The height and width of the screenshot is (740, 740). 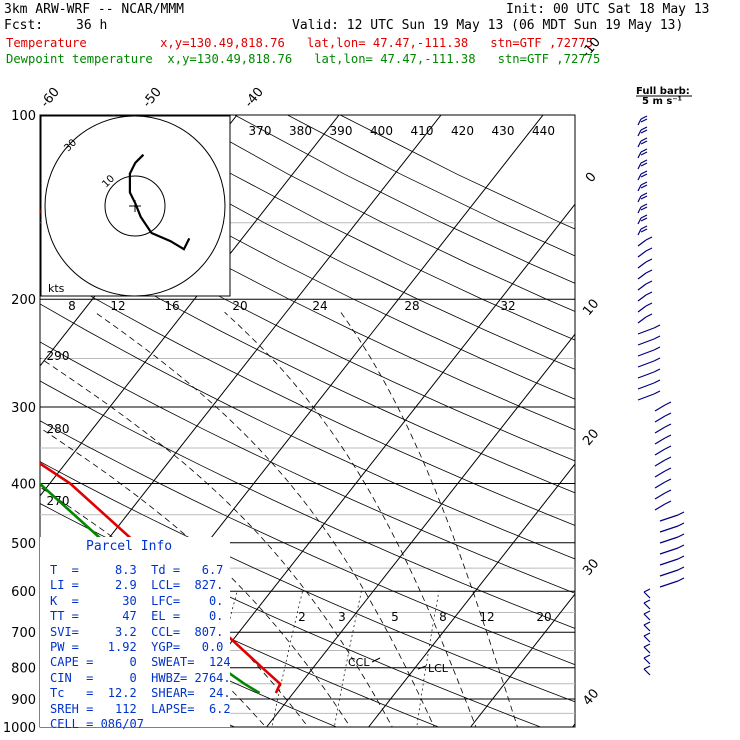 I want to click on init-time: Init: 00 UTC Sat 18 May 13, so click(x=608, y=9).